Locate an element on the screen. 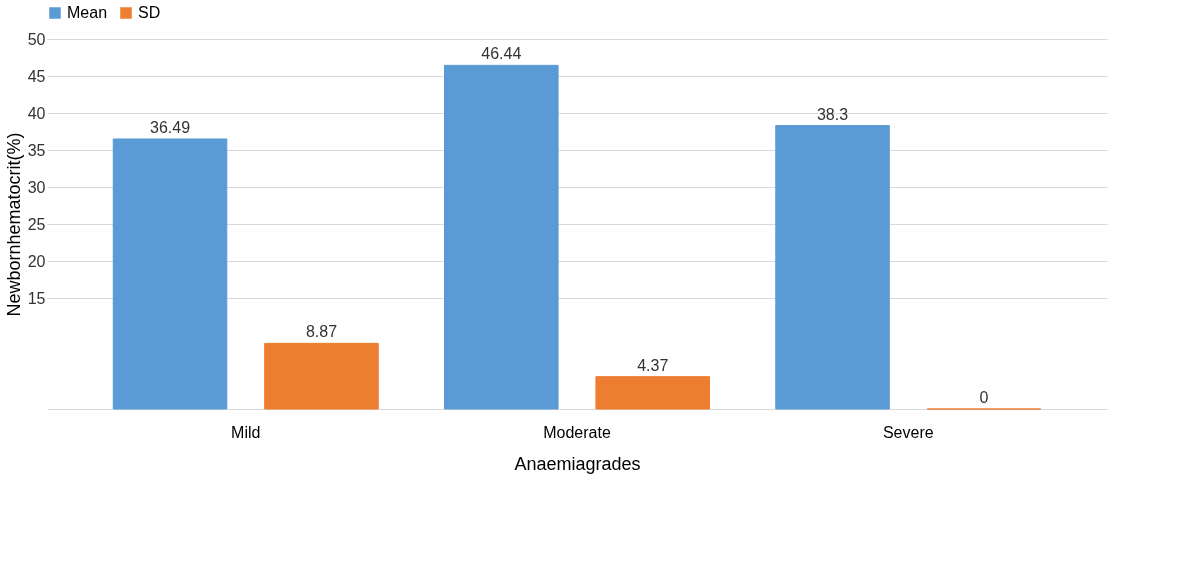 The image size is (1195, 583). data-label: 38.3 is located at coordinates (832, 114).